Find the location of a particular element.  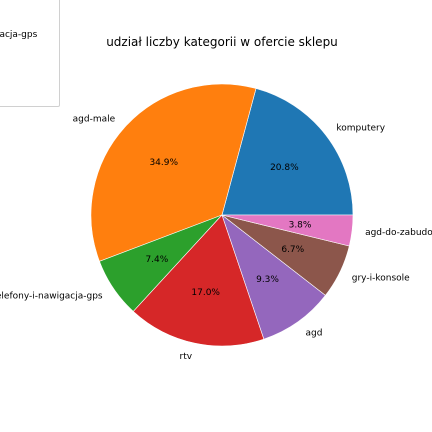

slice-percentage-label: 34.9% is located at coordinates (163, 163).